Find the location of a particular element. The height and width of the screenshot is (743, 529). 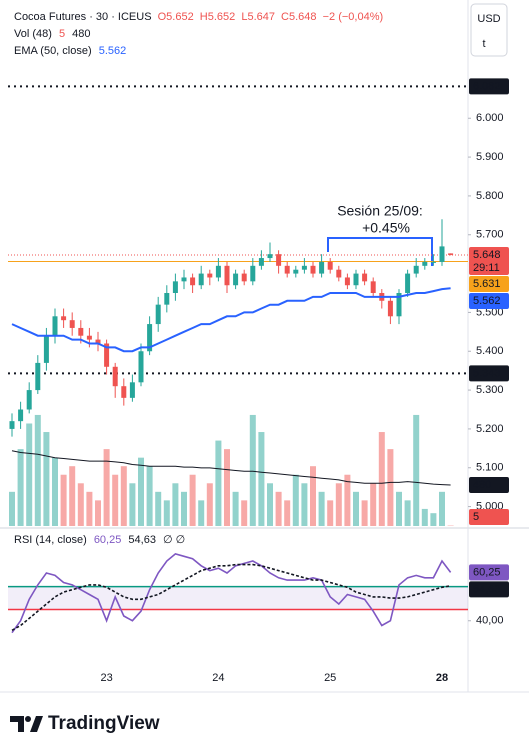

rsi-name: RSI (14, close) is located at coordinates (50, 540).